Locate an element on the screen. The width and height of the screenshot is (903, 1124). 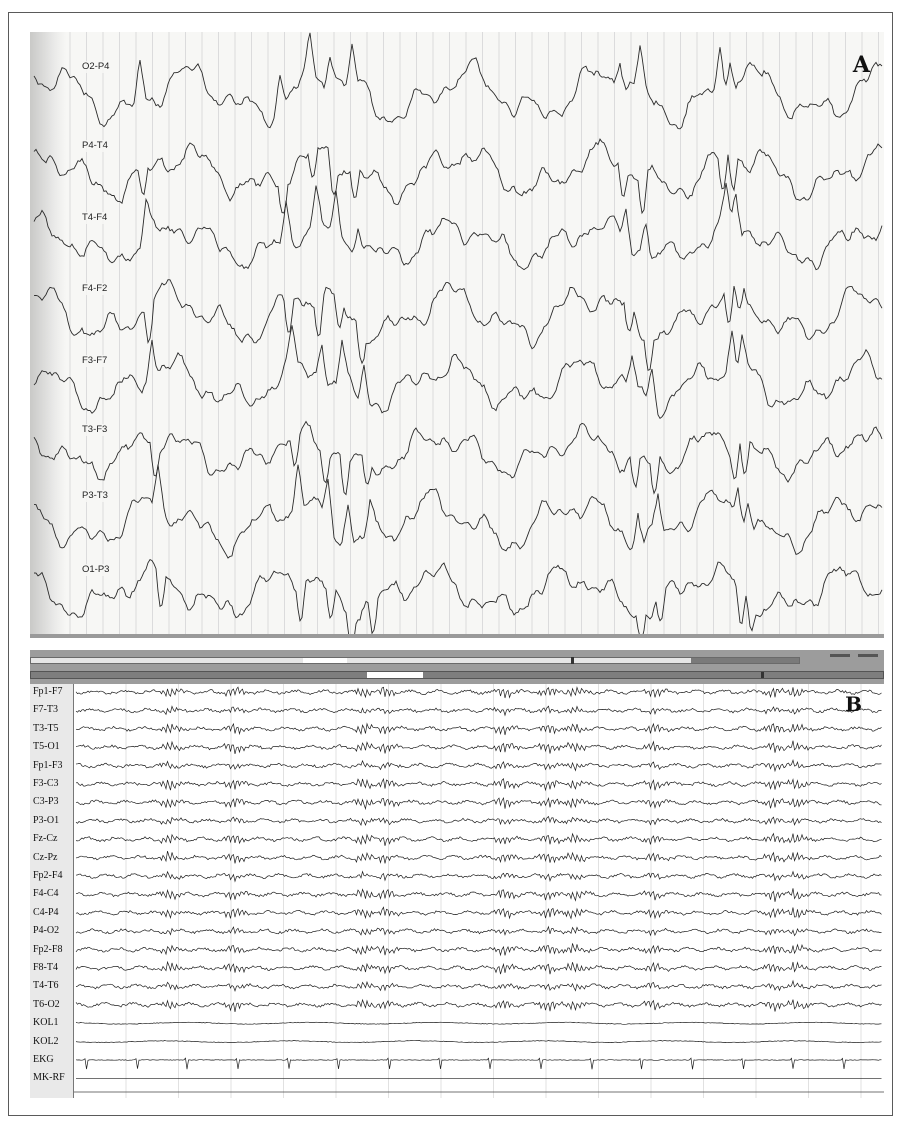
panel-a-letter: A is located at coordinates (861, 65).